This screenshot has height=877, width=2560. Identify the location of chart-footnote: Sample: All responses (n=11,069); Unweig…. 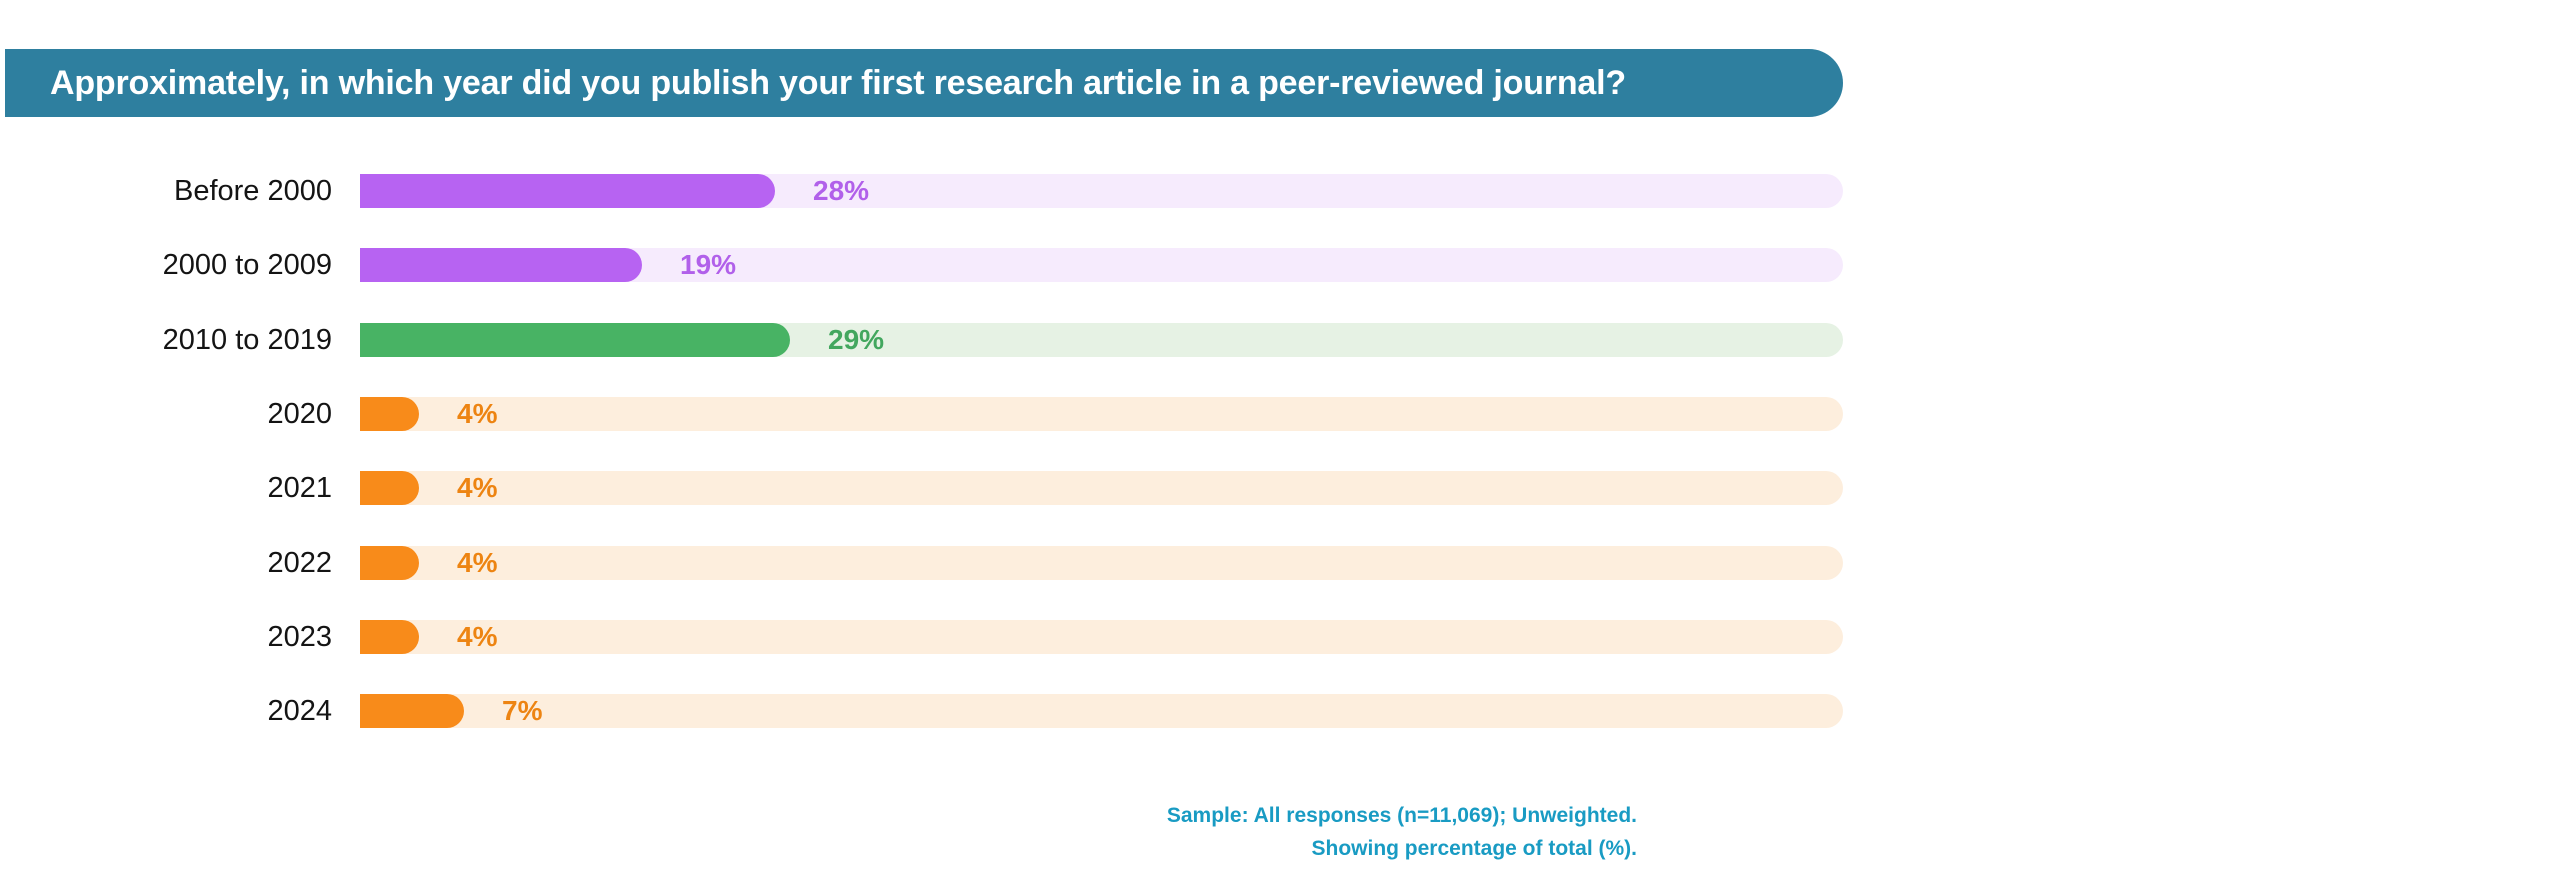
(1402, 832).